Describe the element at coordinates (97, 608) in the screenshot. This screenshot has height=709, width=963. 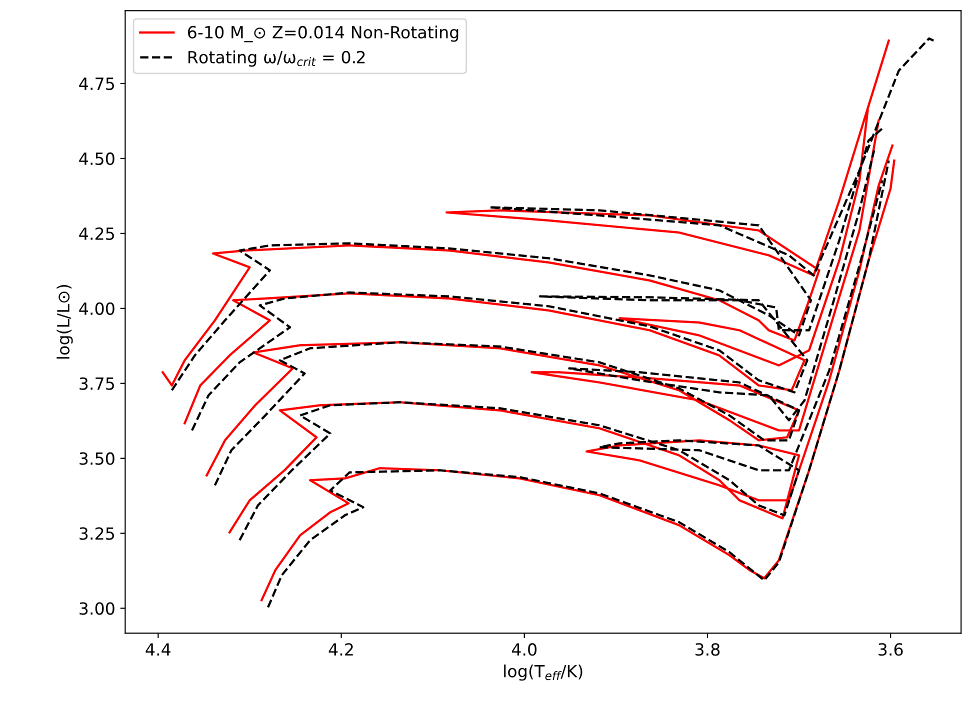
I see `y-tick-label: 3.00` at that location.